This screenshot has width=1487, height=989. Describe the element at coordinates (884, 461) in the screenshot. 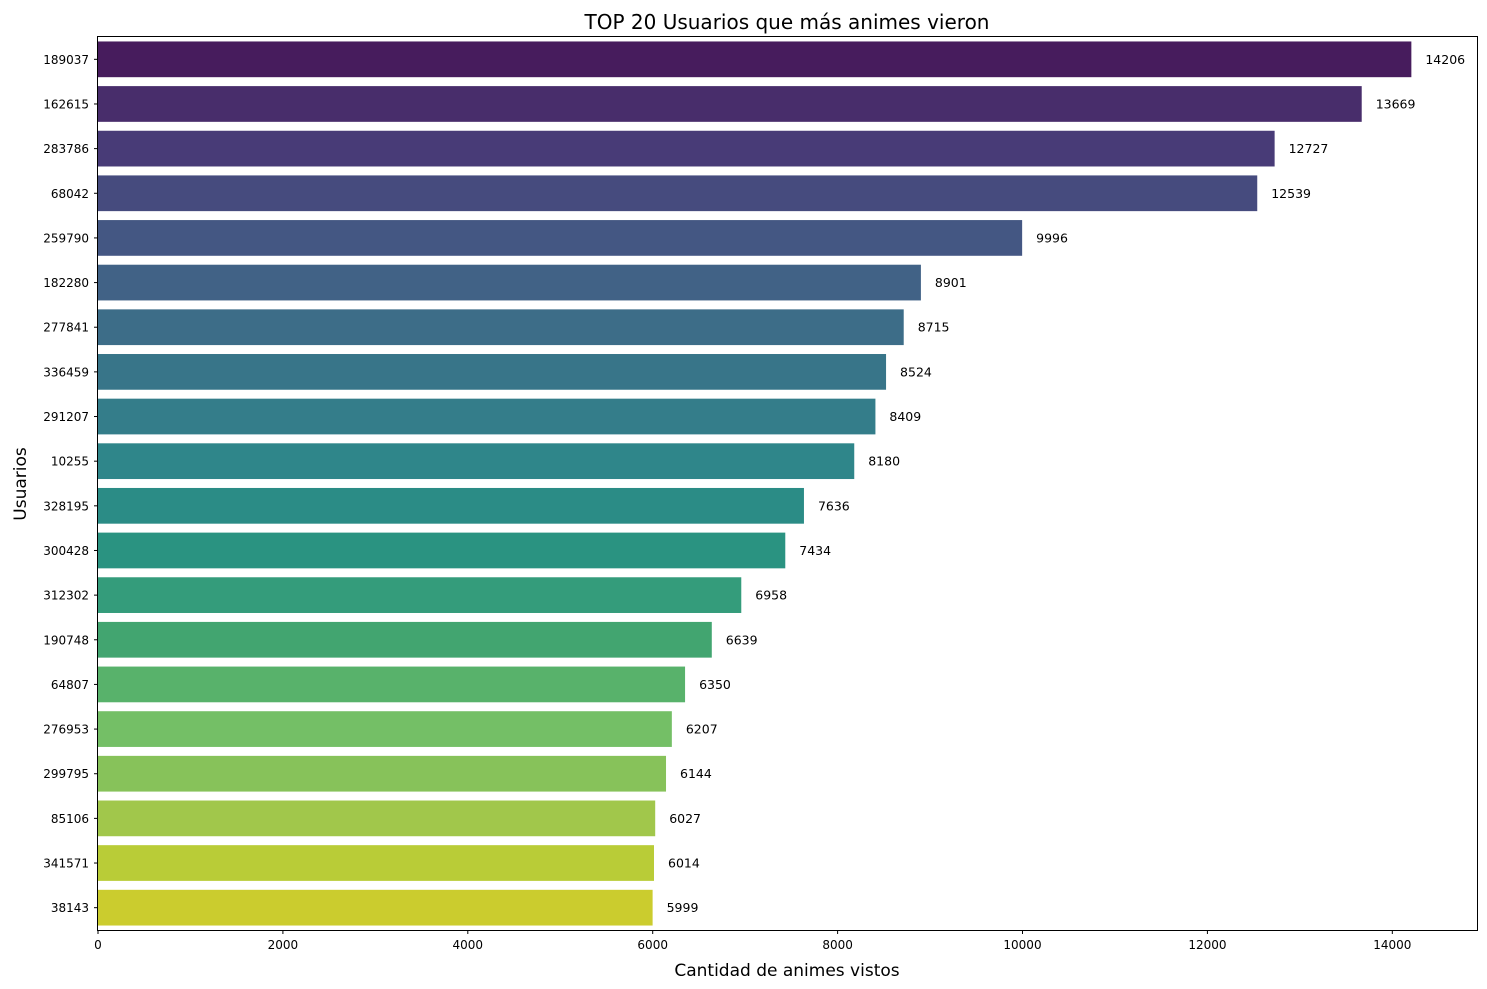

I see `bar-value-label: 8180` at that location.